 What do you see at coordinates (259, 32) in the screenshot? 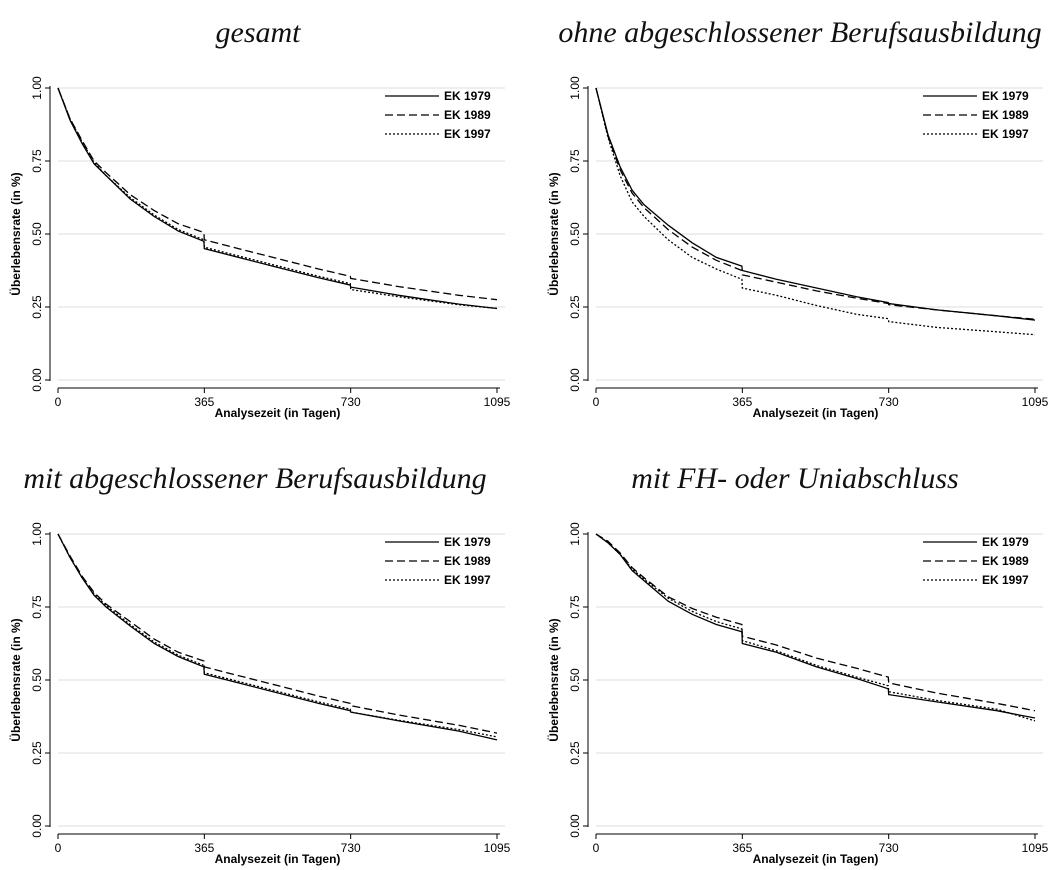
I see `panel-title-gesamt: gesamt` at bounding box center [259, 32].